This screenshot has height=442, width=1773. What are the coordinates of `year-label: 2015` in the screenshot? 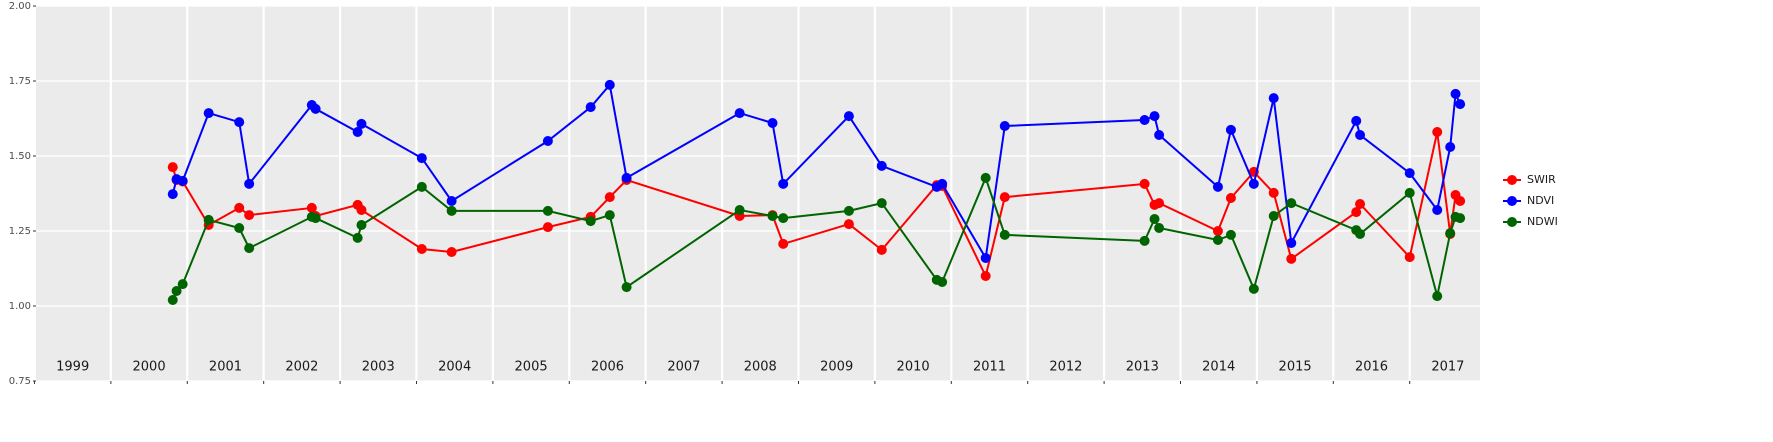 It's located at (1295, 367).